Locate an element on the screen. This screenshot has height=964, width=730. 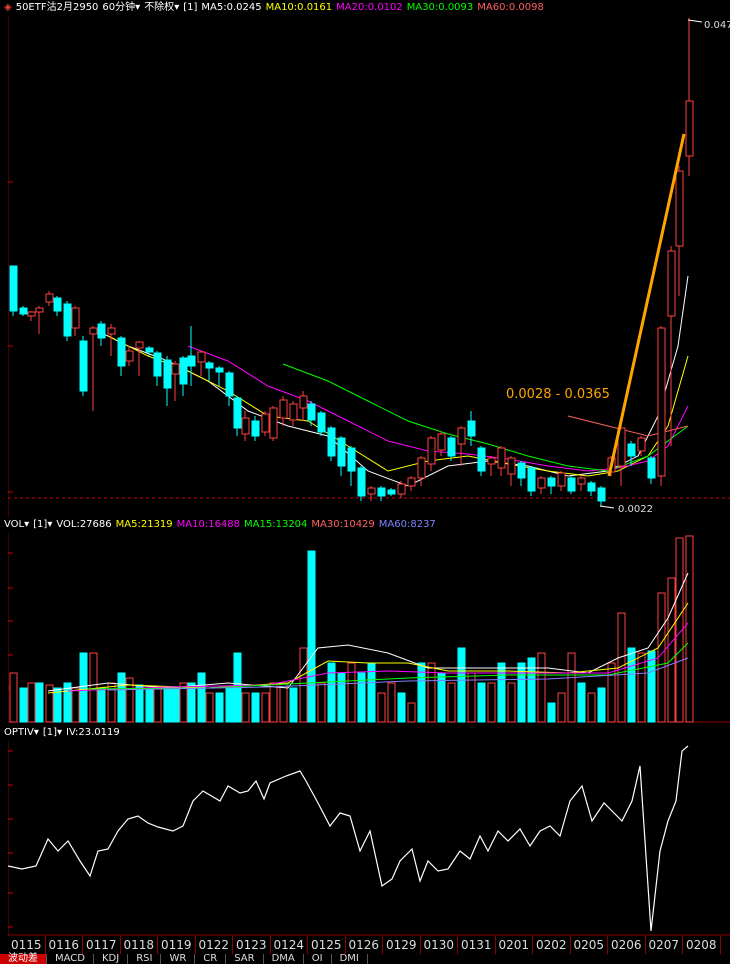
main-param: [1] is located at coordinates (190, 7).